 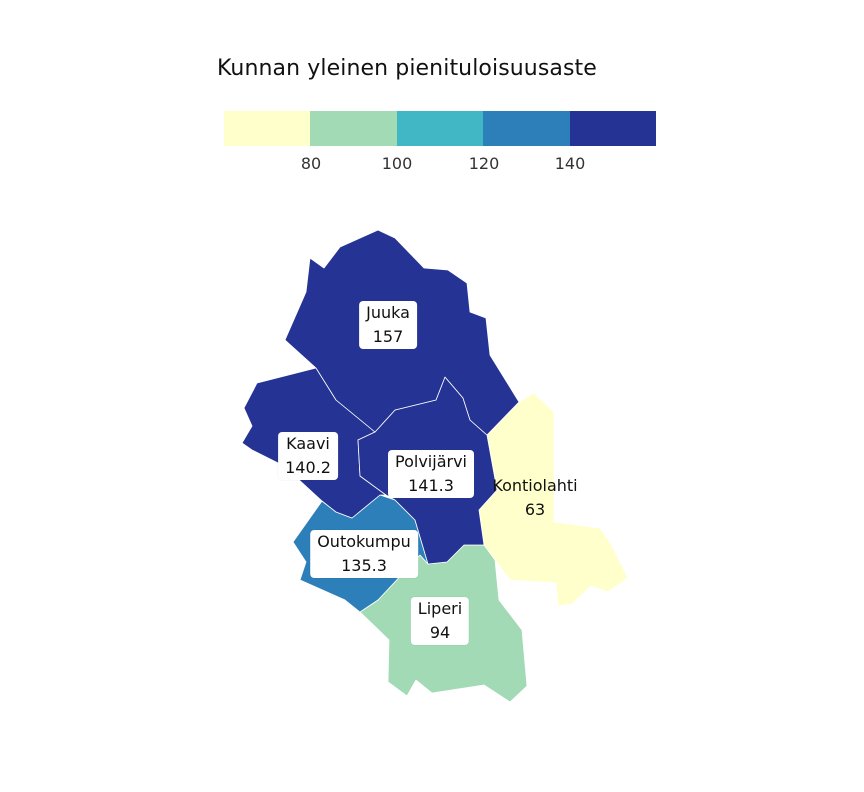 What do you see at coordinates (431, 485) in the screenshot?
I see `label-polvijarvi-value: 141.3` at bounding box center [431, 485].